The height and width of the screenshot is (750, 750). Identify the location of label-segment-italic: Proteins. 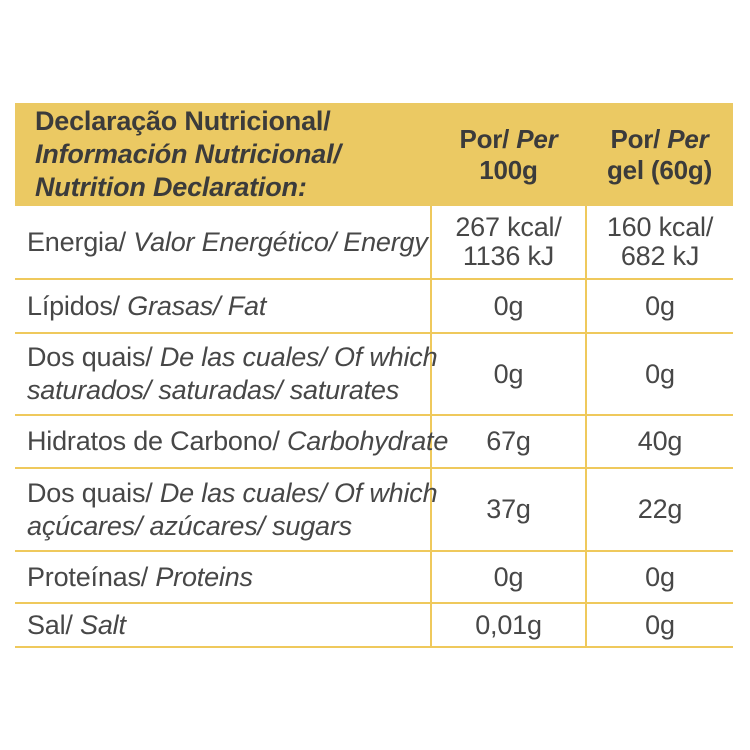
(204, 576).